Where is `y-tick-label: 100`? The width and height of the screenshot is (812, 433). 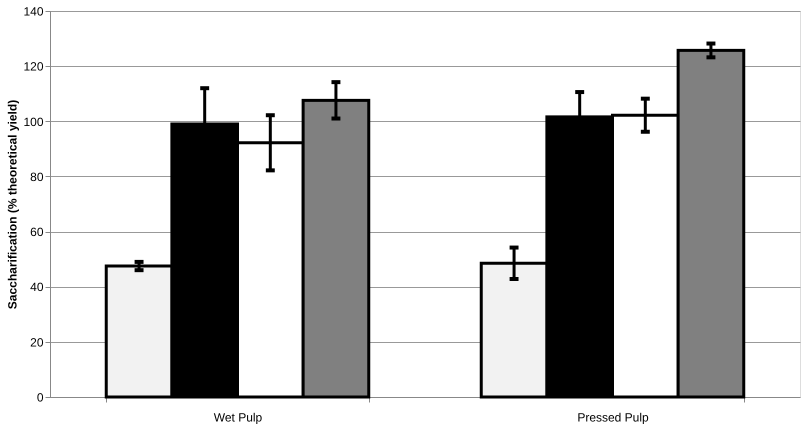
y-tick-label: 100 is located at coordinates (33, 121).